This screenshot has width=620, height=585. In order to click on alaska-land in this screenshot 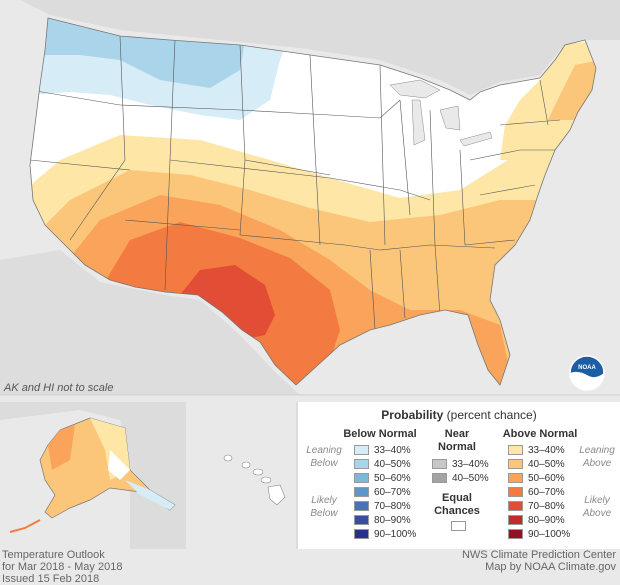, I will do `click(107, 468)`.